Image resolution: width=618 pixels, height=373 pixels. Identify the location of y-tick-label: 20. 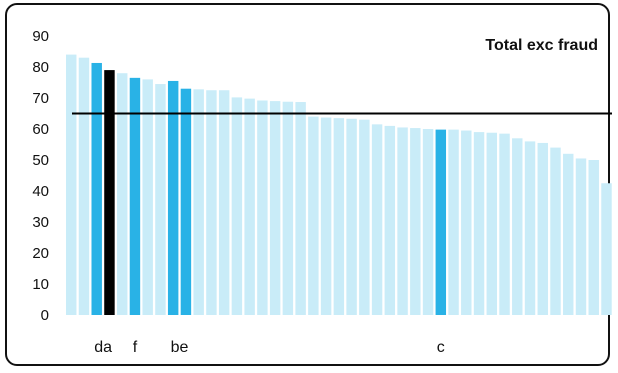
(40, 253).